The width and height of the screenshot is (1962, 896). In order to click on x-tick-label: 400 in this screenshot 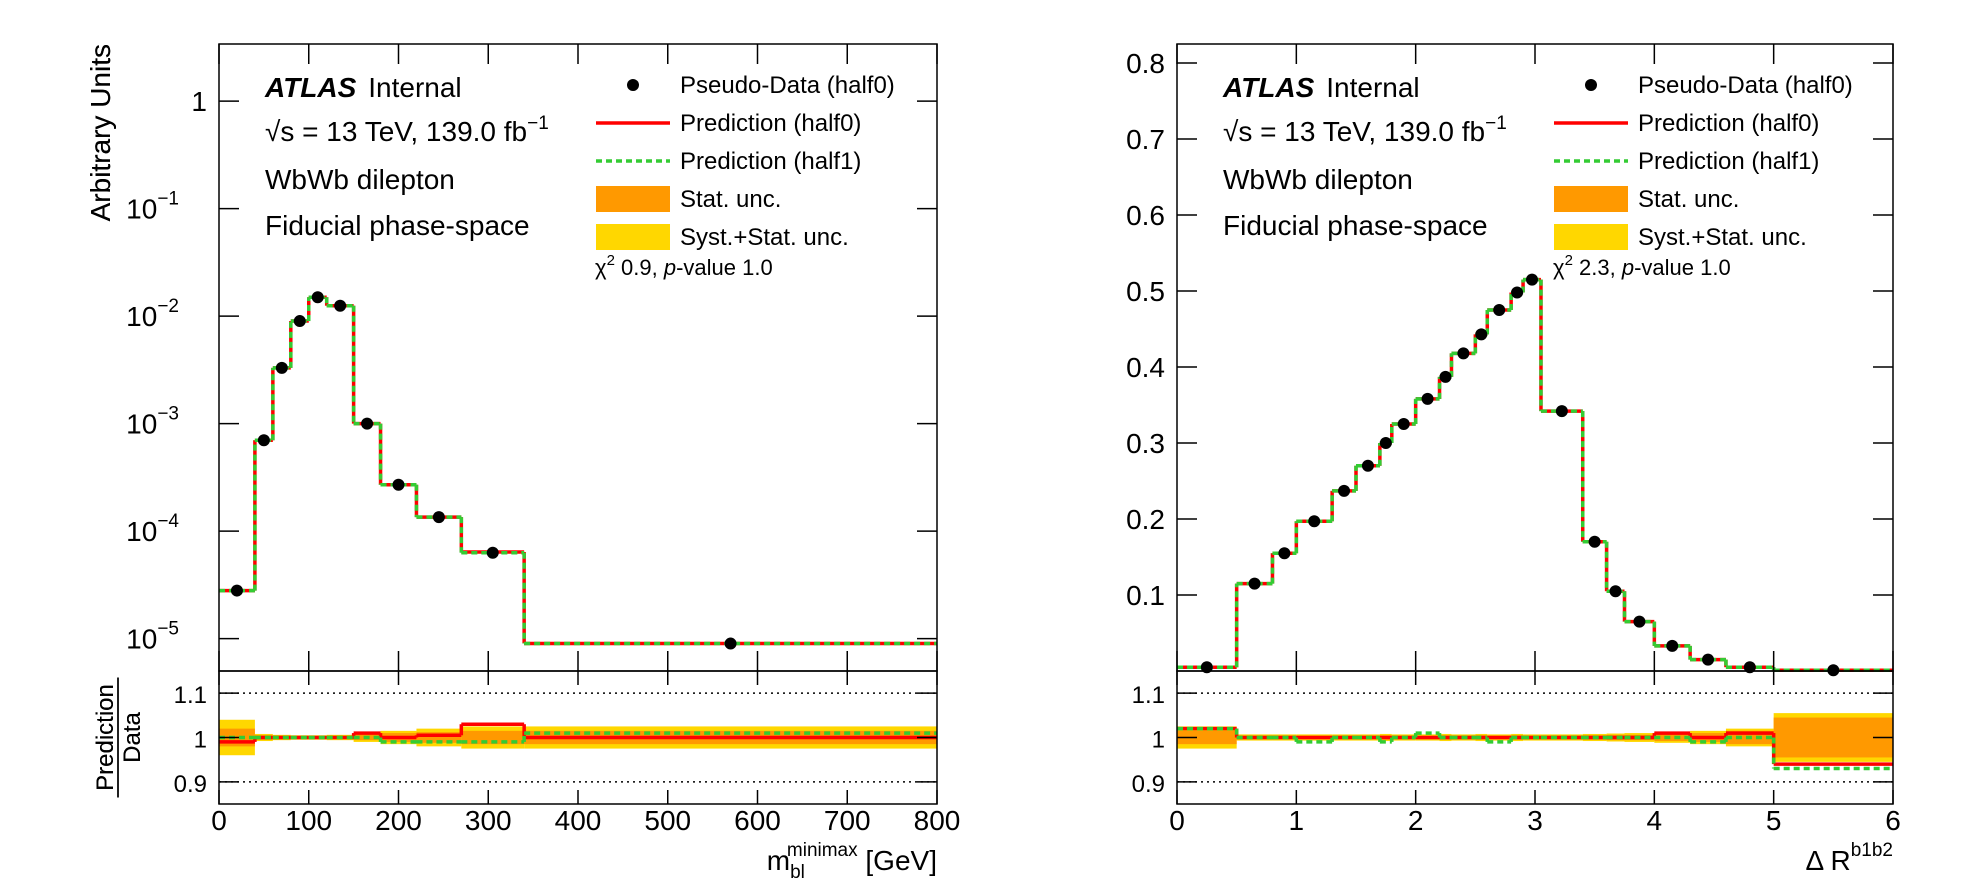, I will do `click(578, 820)`.